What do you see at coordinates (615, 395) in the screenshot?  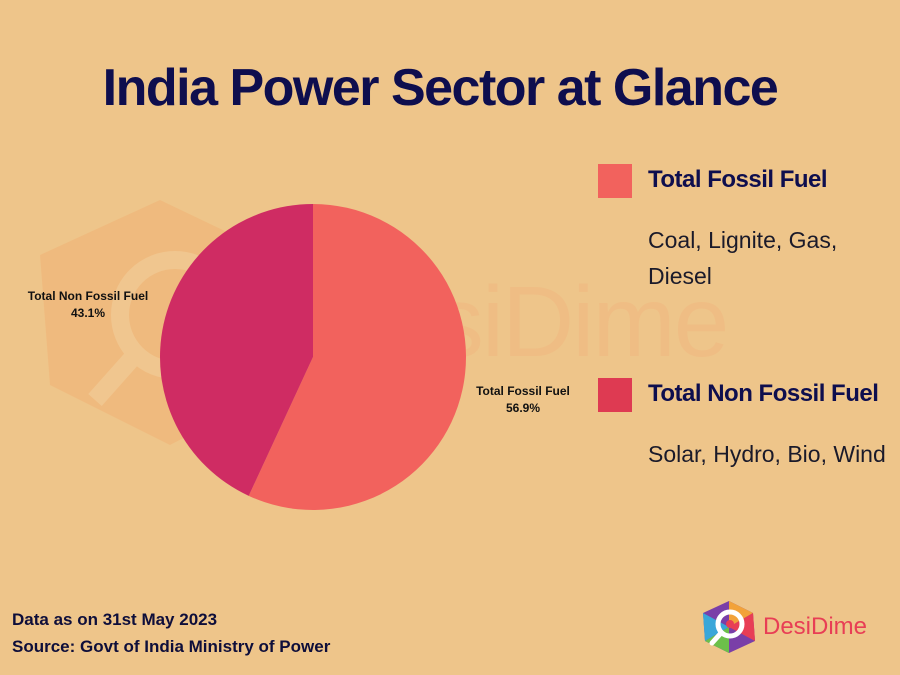 I see `legend-swatch-non-fossil` at bounding box center [615, 395].